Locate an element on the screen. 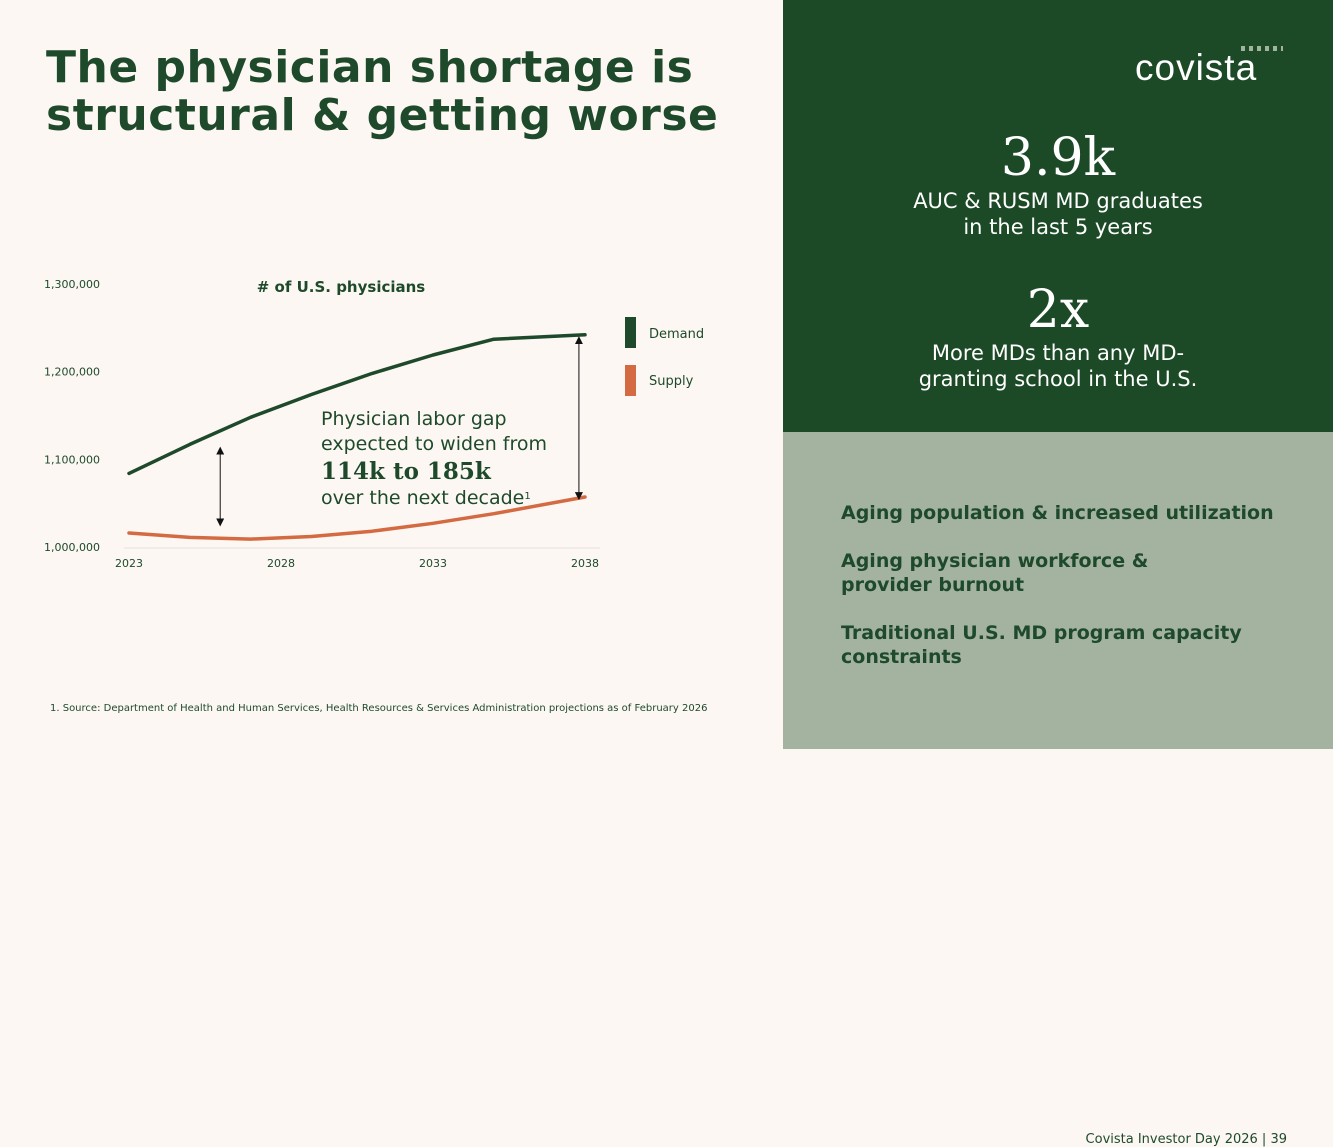 This screenshot has height=1147, width=1333. stat-mds-desc-line-1: More MDs than any MD- is located at coordinates (1058, 353).